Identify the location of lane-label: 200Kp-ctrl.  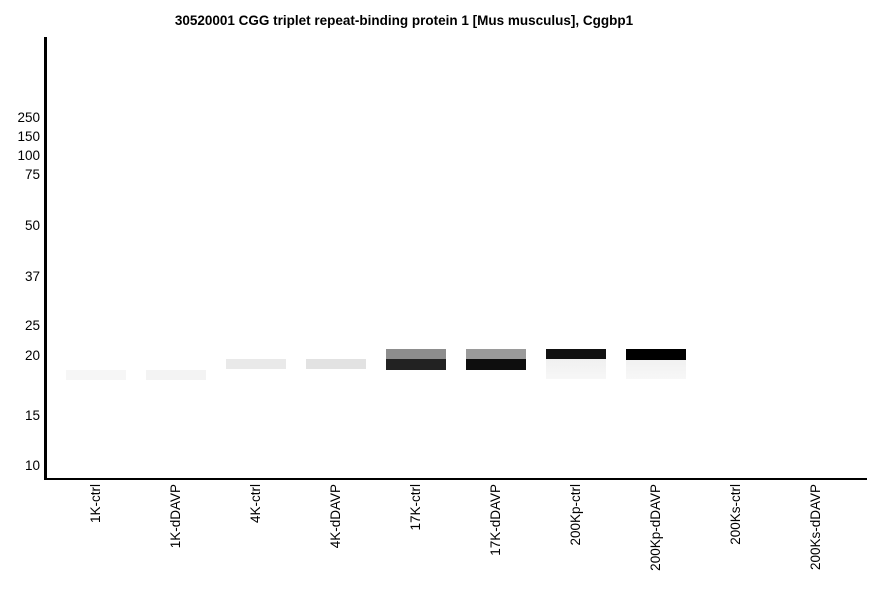
(575, 515).